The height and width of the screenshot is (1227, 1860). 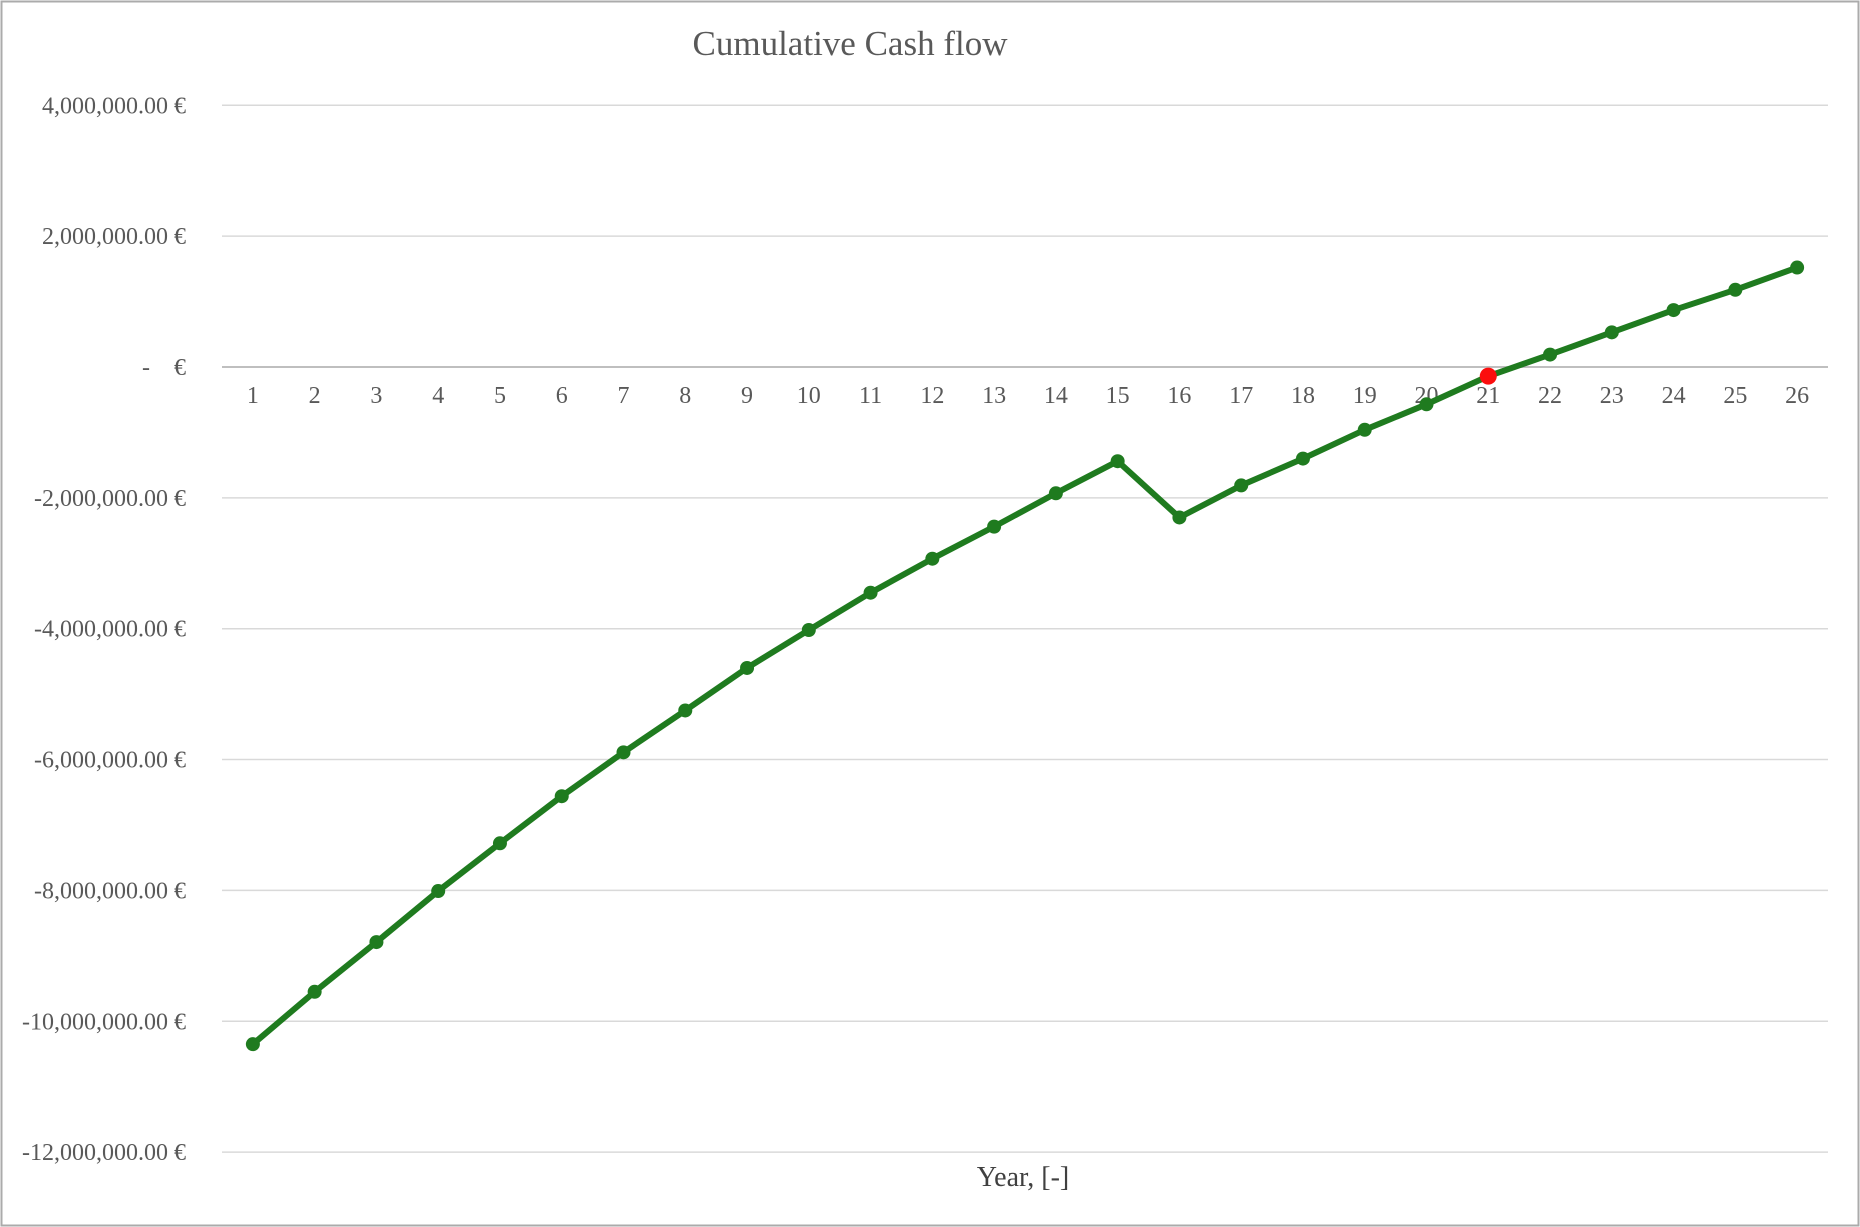 I want to click on y-tick-label: -2,000,000.00 €, so click(x=110, y=499).